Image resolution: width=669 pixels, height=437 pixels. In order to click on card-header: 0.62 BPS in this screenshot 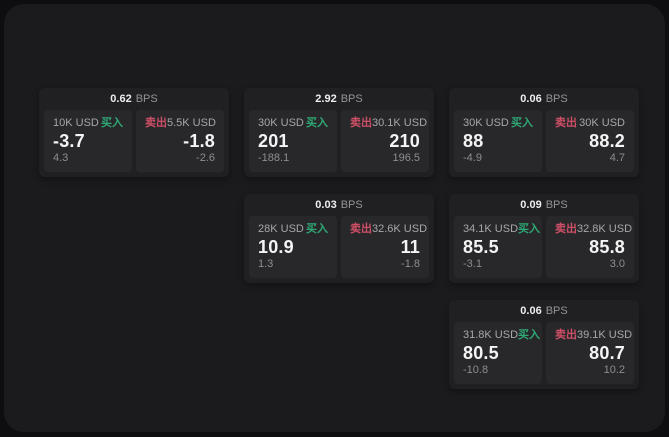, I will do `click(134, 99)`.